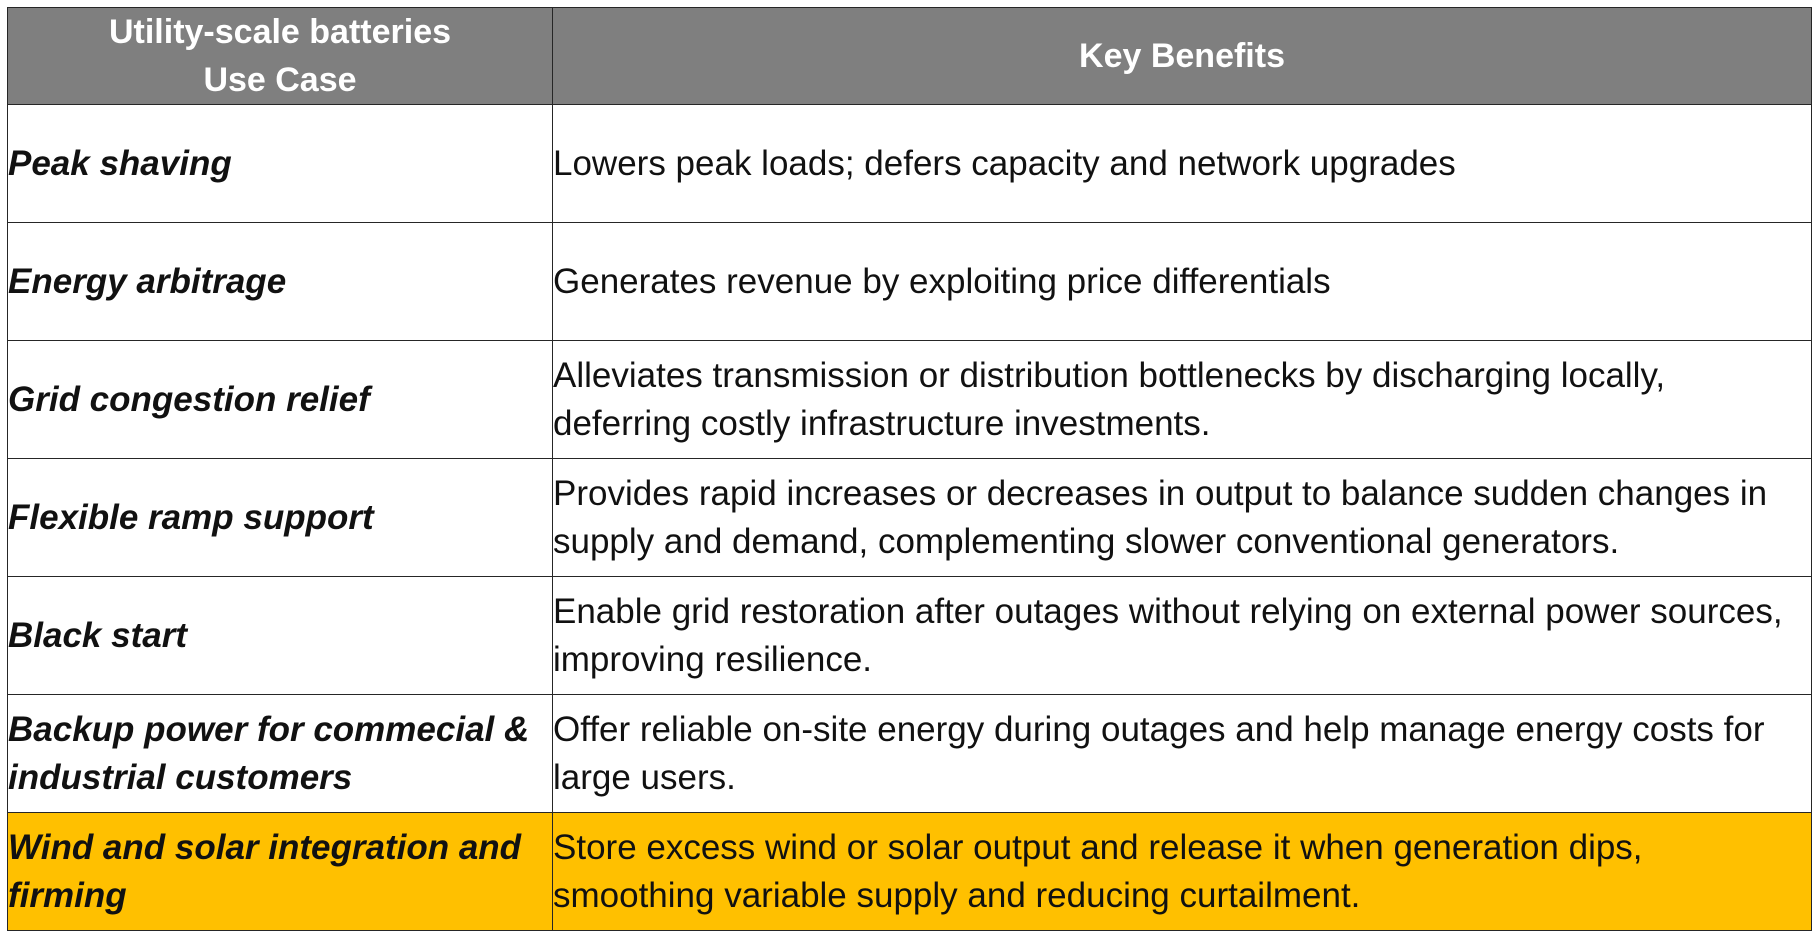 The image size is (1816, 943). Describe the element at coordinates (280, 517) in the screenshot. I see `use-case-cell: Flexible ramp support` at that location.